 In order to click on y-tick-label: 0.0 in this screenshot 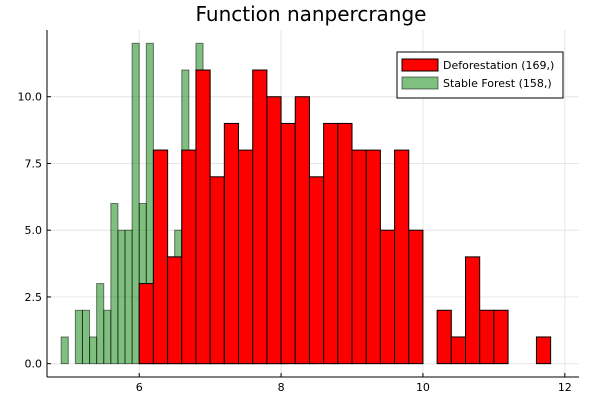, I will do `click(34, 364)`.